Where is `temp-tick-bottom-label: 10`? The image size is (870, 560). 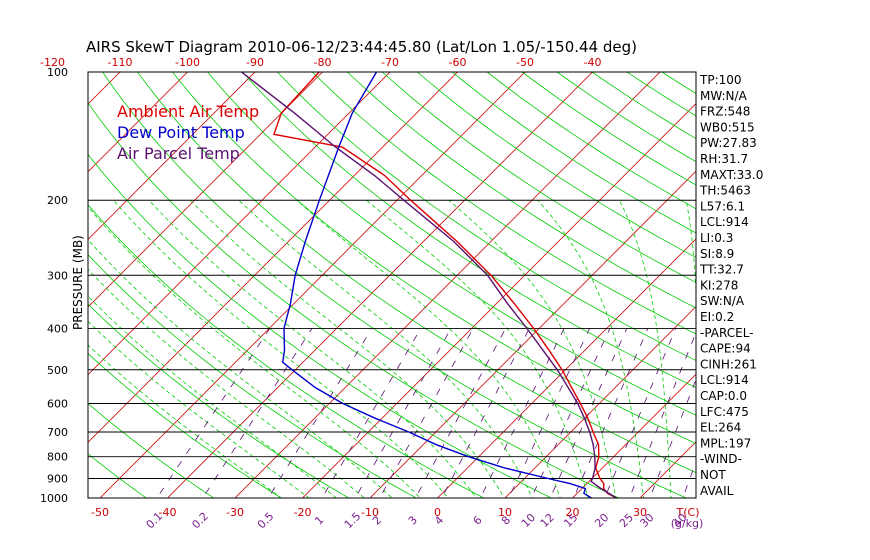
temp-tick-bottom-label: 10 is located at coordinates (505, 512).